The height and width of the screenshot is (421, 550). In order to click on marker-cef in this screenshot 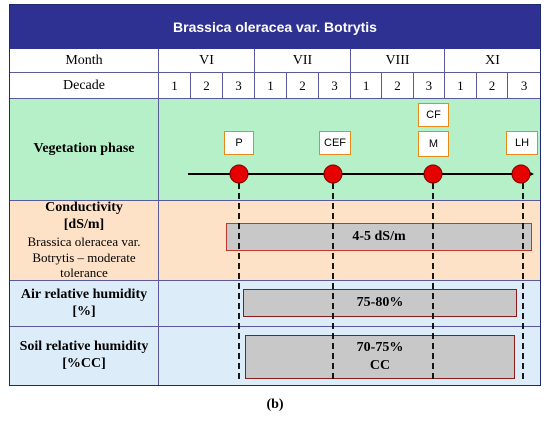, I will do `click(333, 174)`.